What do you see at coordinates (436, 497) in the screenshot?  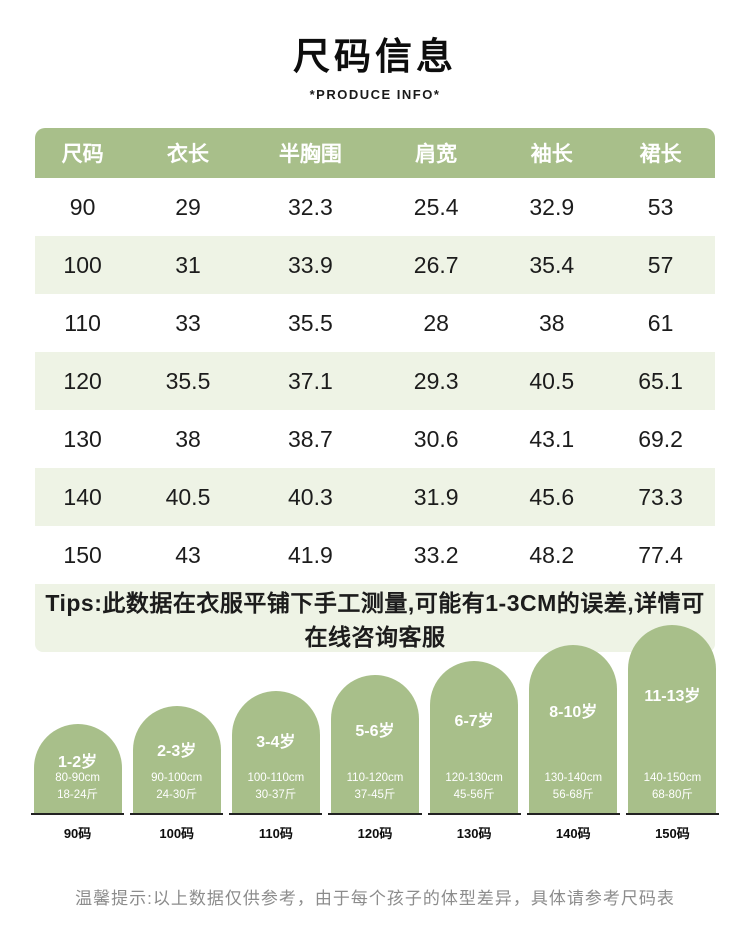 I see `table-cell: 31.9` at bounding box center [436, 497].